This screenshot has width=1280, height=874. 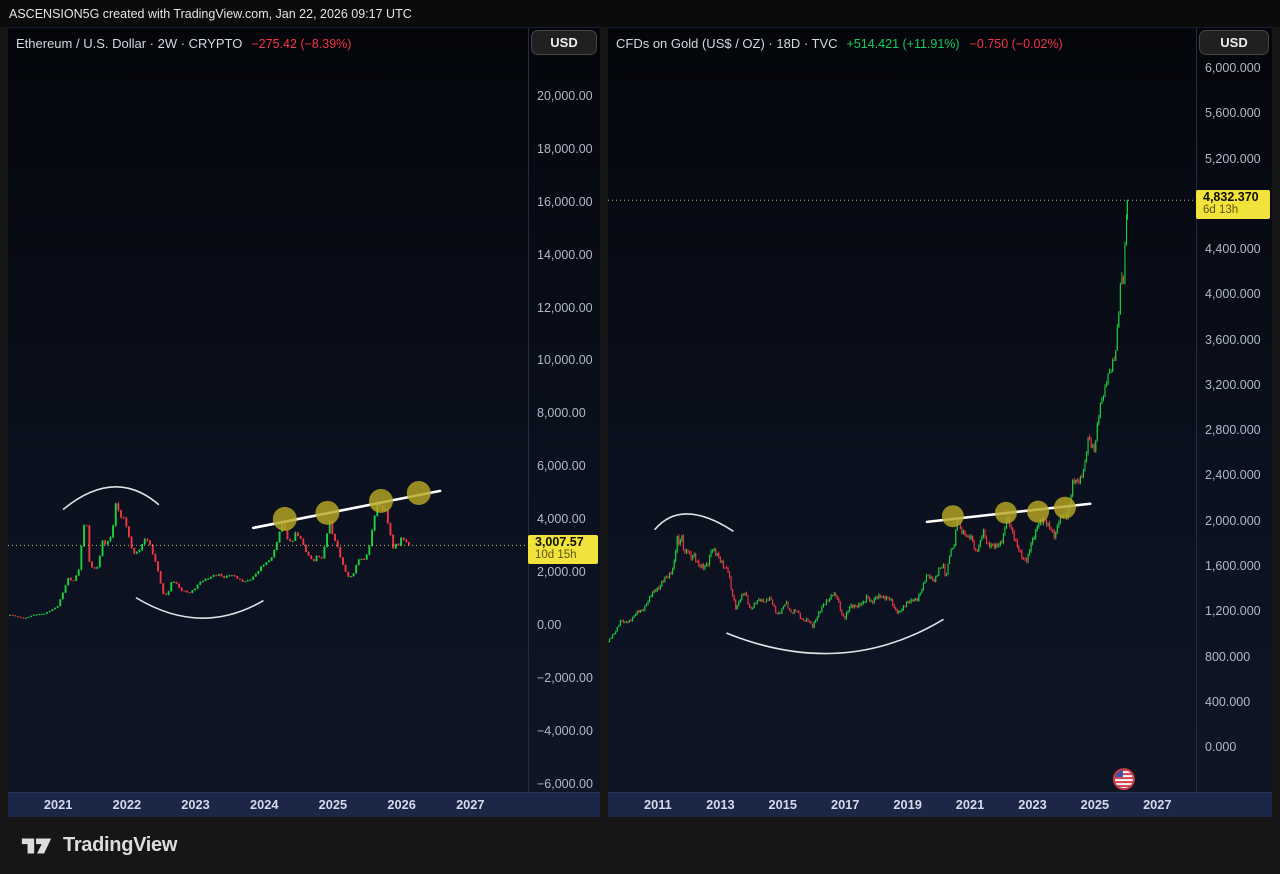 What do you see at coordinates (561, 572) in the screenshot?
I see `price-tick-label: 2,000.00` at bounding box center [561, 572].